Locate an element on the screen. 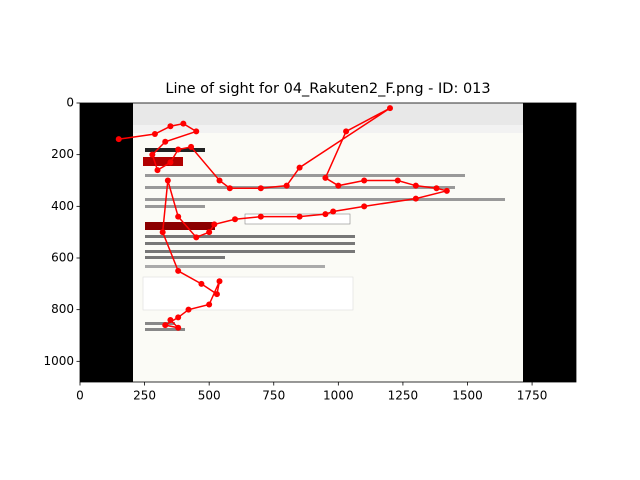 Image resolution: width=640 pixels, height=480 pixels. y-tick-label: 800 is located at coordinates (62, 309).